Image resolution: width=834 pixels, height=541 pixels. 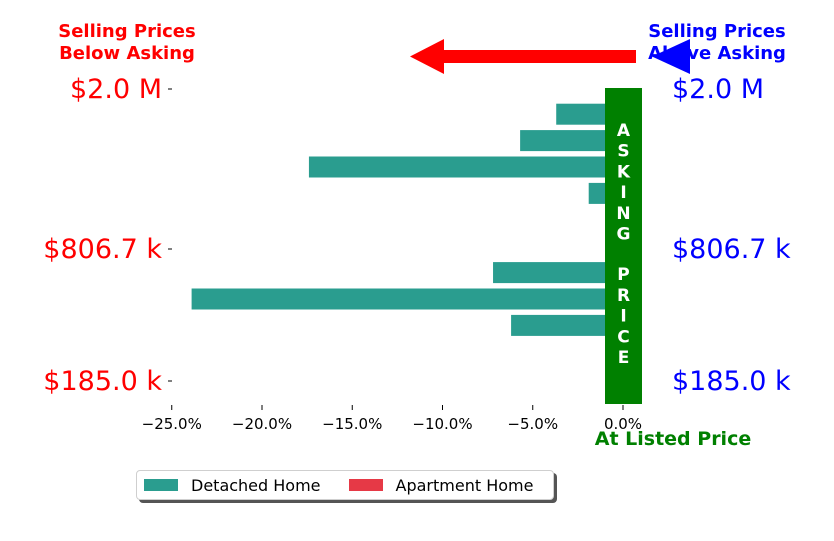 What do you see at coordinates (127, 31) in the screenshot?
I see `header-below-line1: Selling Prices` at bounding box center [127, 31].